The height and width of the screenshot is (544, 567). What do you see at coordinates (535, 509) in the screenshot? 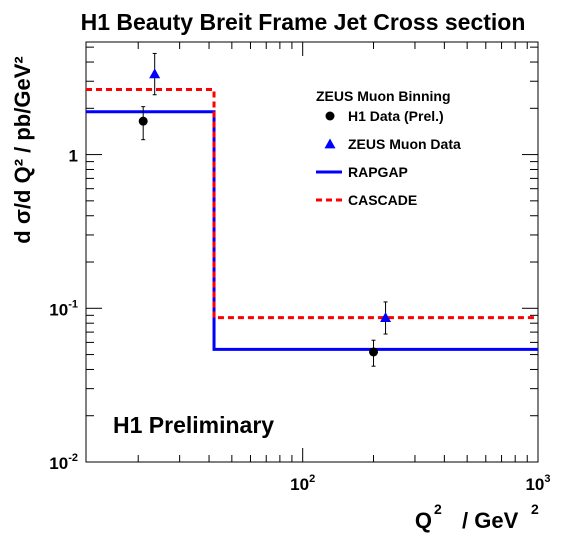
I see `x-axis-label-unit-sup: 2` at bounding box center [535, 509].